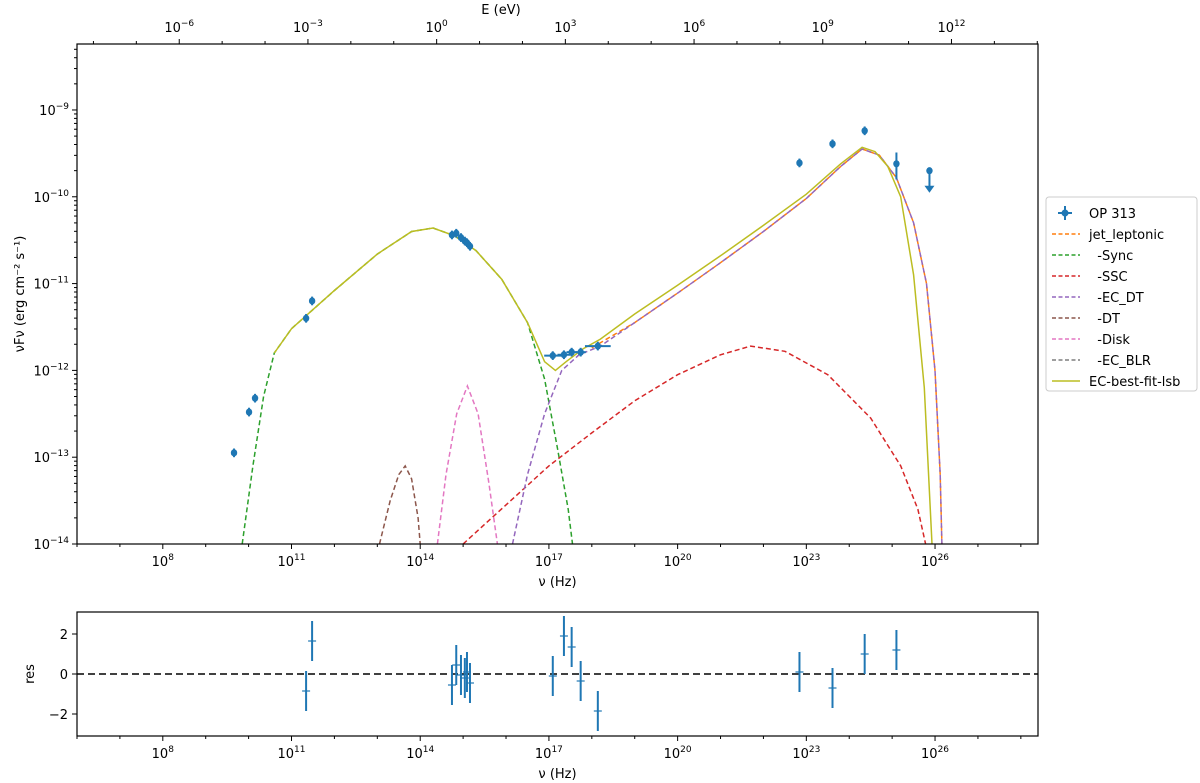 The image size is (1200, 783). Describe the element at coordinates (1126, 235) in the screenshot. I see `legend-label: jet_leptonic` at that location.